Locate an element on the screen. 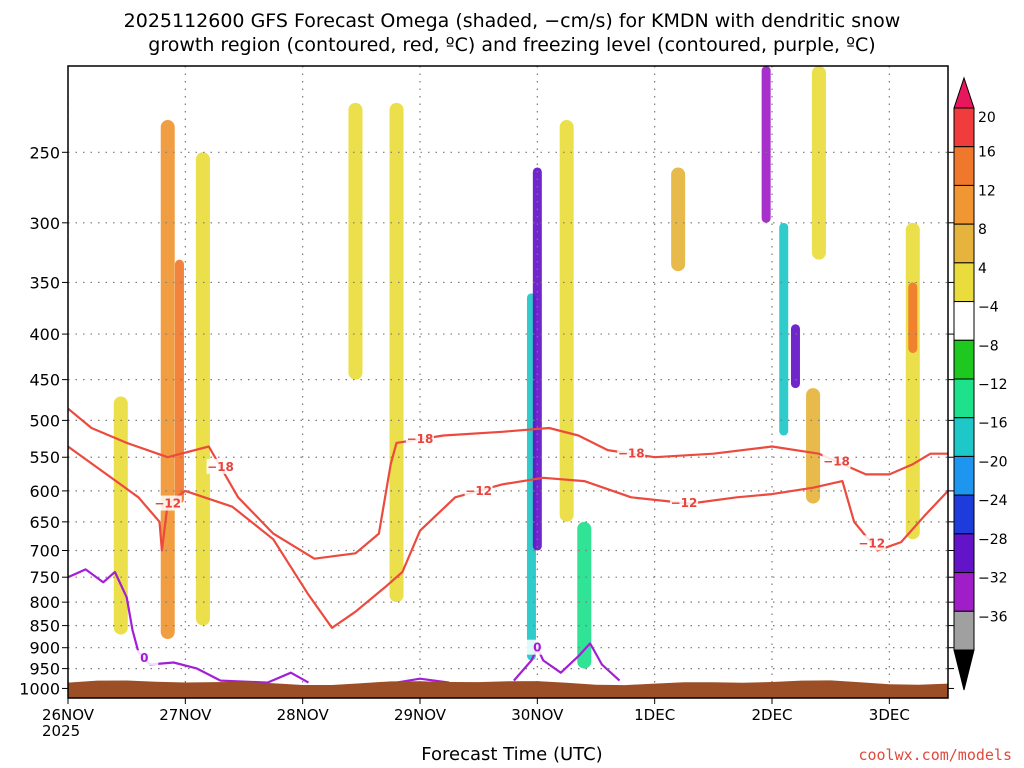 The height and width of the screenshot is (768, 1024). y-tick-label: 750 is located at coordinates (44, 577).